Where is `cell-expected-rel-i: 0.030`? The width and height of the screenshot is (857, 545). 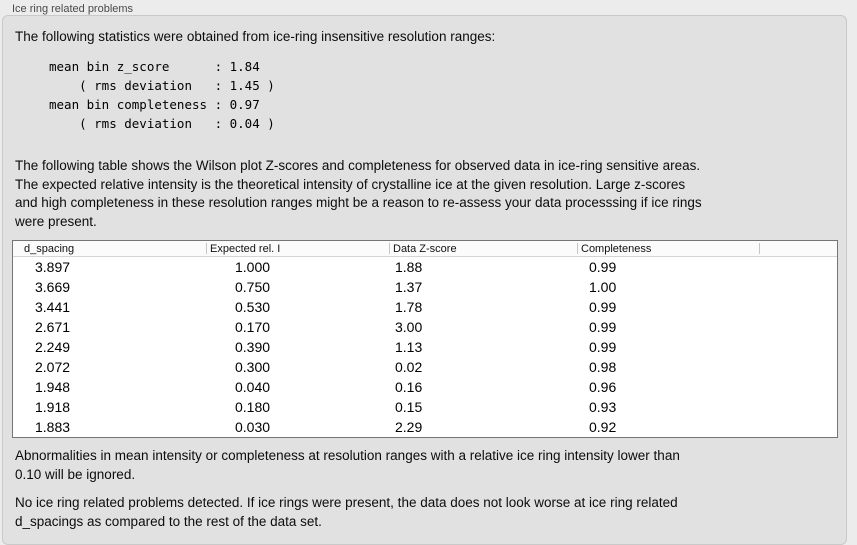 cell-expected-rel-i: 0.030 is located at coordinates (253, 427).